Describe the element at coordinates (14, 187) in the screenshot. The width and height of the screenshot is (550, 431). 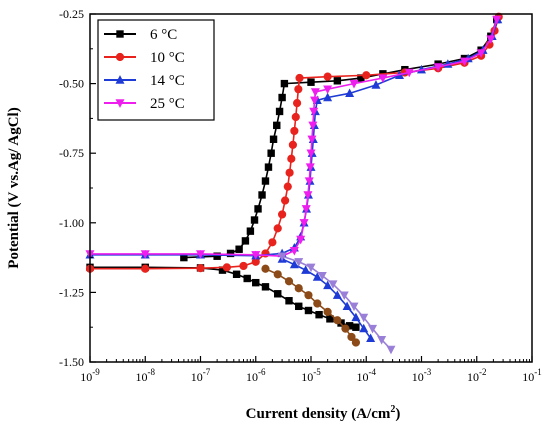
I see `y-axis-title: Potential (V vs.Ag/ AgCl)` at that location.